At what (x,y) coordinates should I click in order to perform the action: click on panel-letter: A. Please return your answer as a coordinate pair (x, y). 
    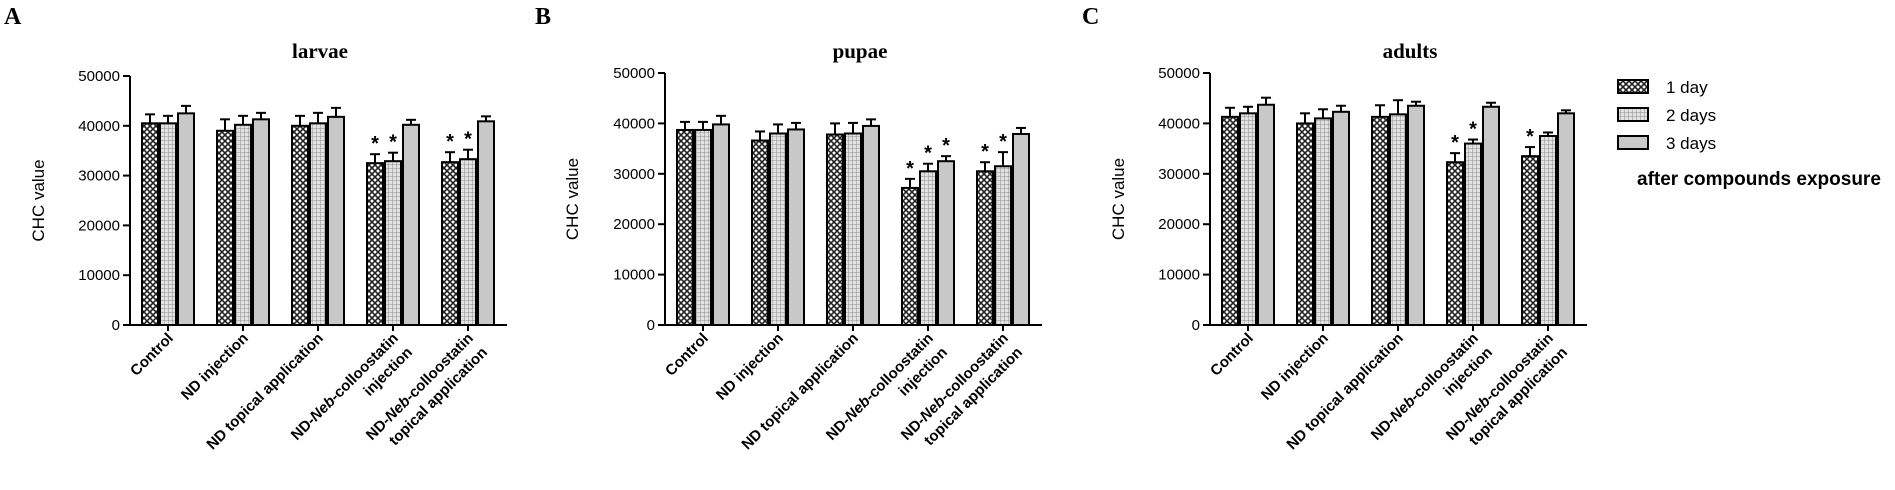
    Looking at the image, I should click on (13, 17).